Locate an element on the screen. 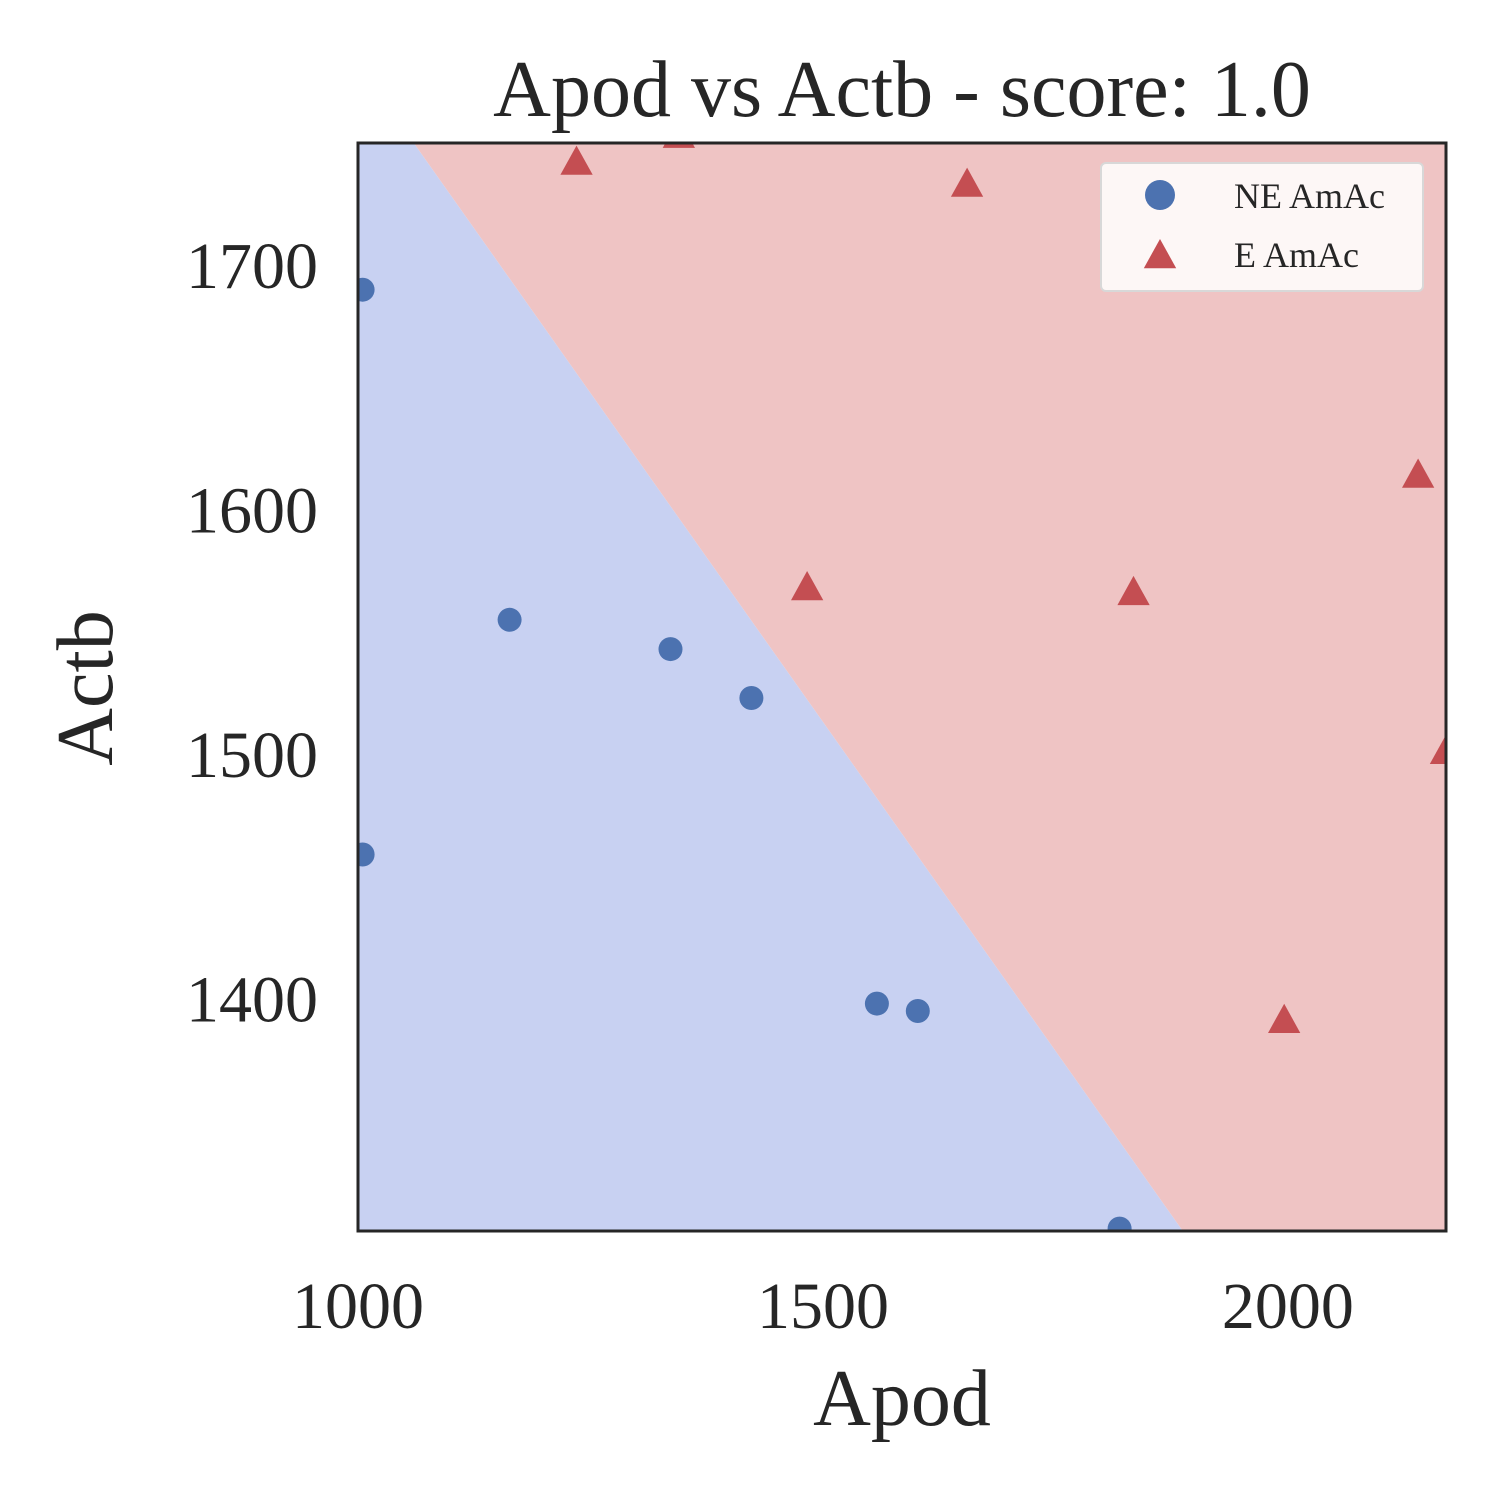  legend-box is located at coordinates (1262, 227).